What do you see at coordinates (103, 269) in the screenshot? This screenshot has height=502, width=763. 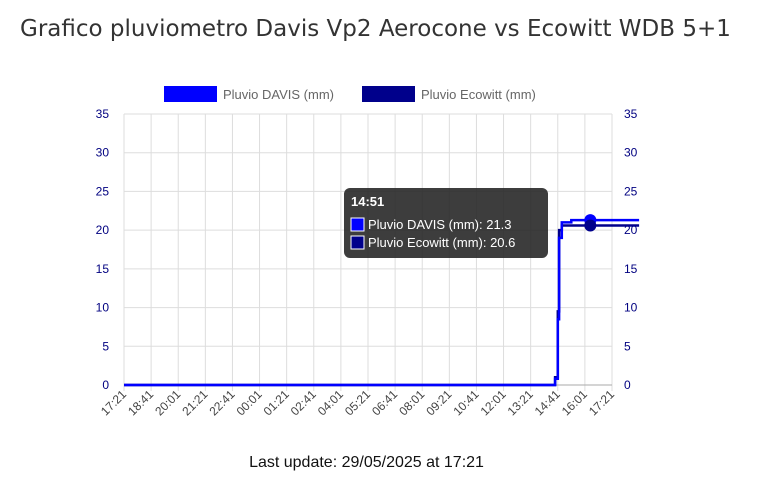 I see `y-tick-label-left: 15` at bounding box center [103, 269].